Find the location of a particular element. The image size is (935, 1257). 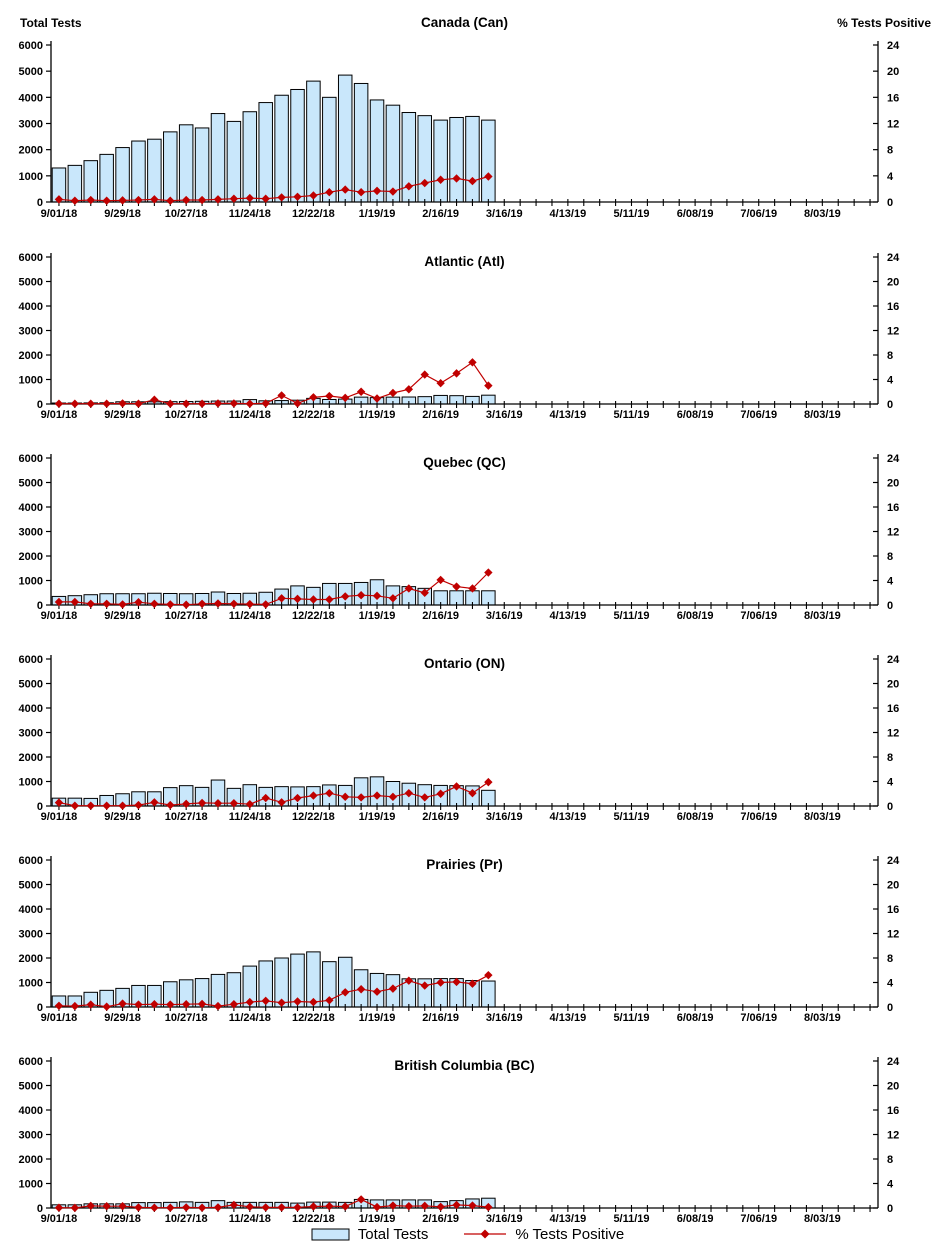

x-axis-tick-label: 9/29/18 is located at coordinates (122, 1219).